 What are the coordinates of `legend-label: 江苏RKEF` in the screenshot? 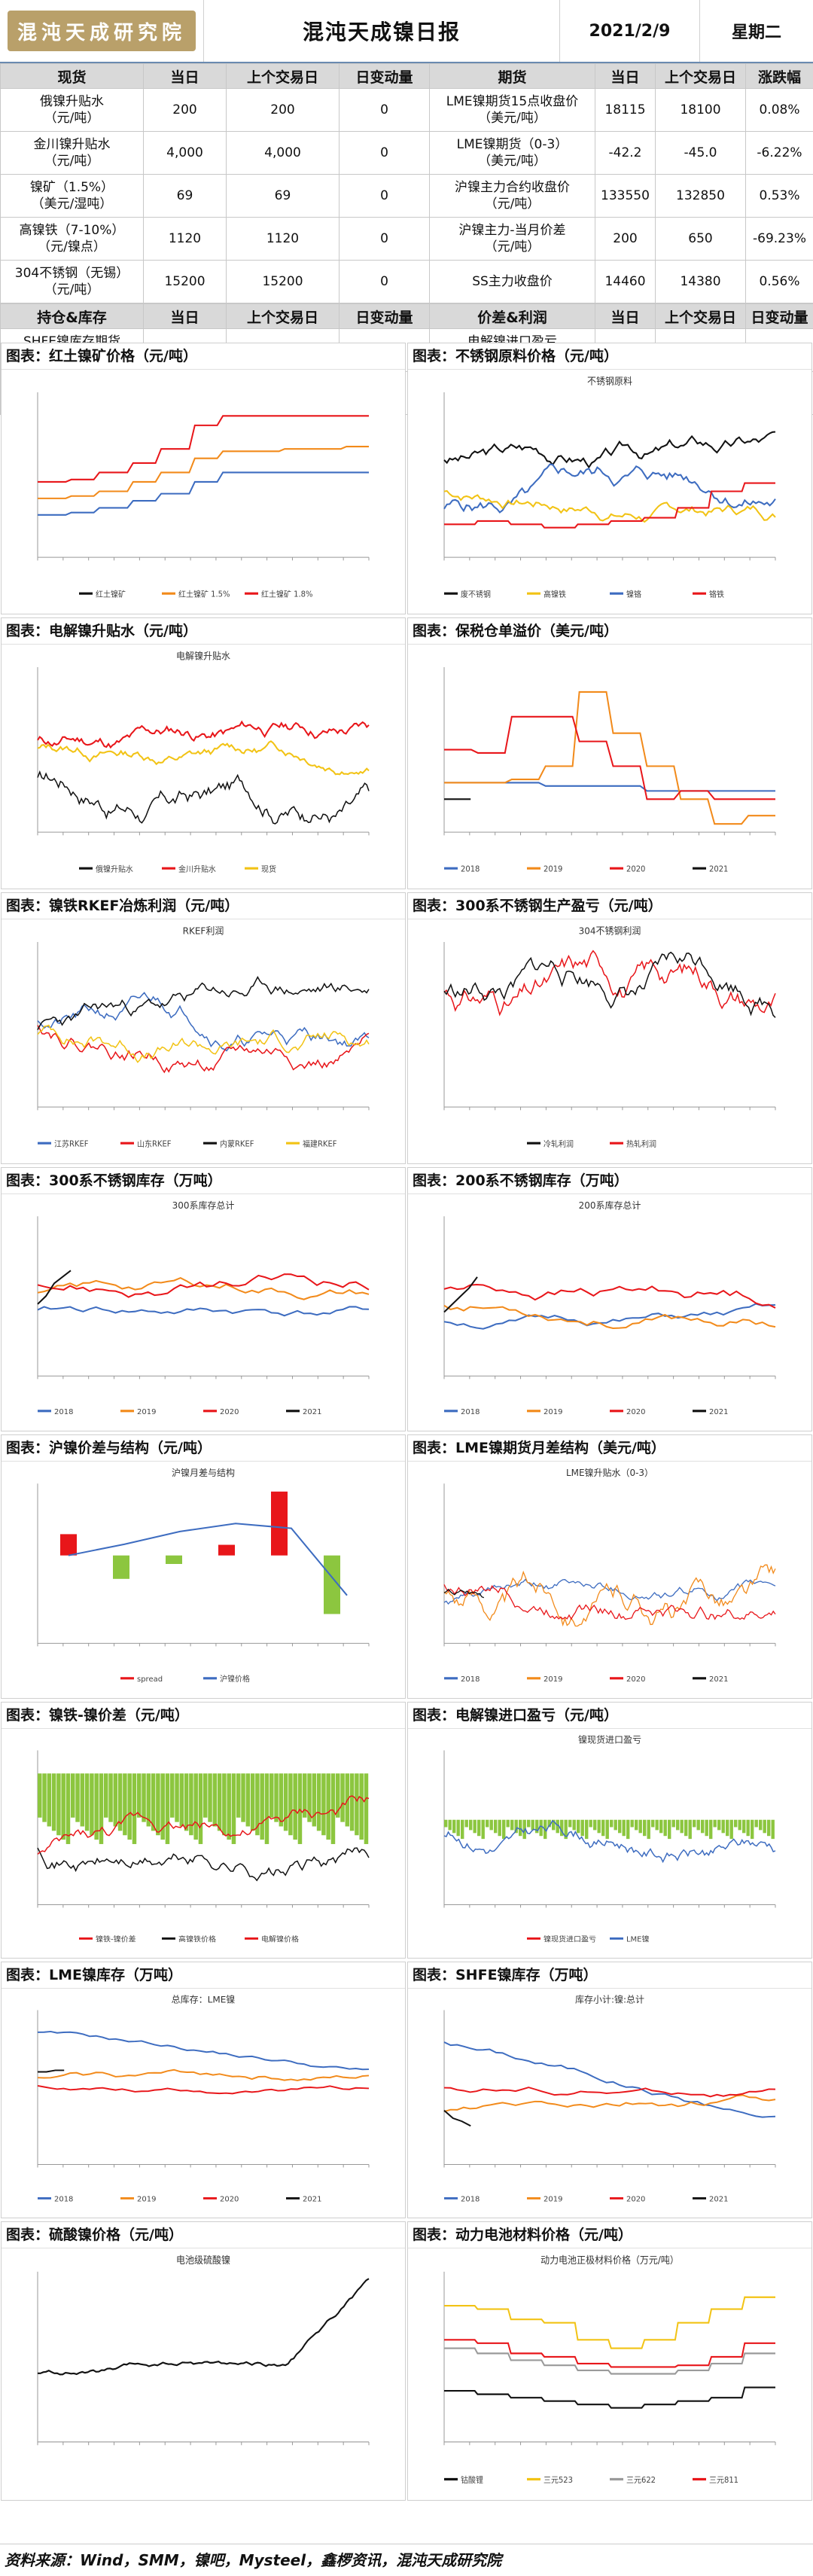 It's located at (71, 1143).